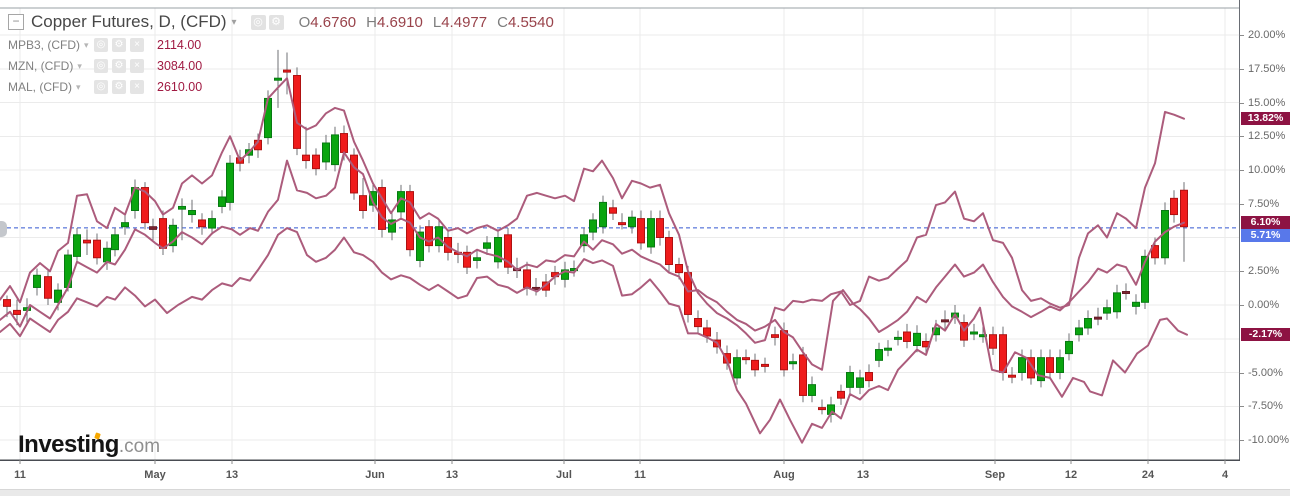 The image size is (1290, 496). What do you see at coordinates (41, 66) in the screenshot?
I see `legend-symbol-mzn: MZN, (CFD)` at bounding box center [41, 66].